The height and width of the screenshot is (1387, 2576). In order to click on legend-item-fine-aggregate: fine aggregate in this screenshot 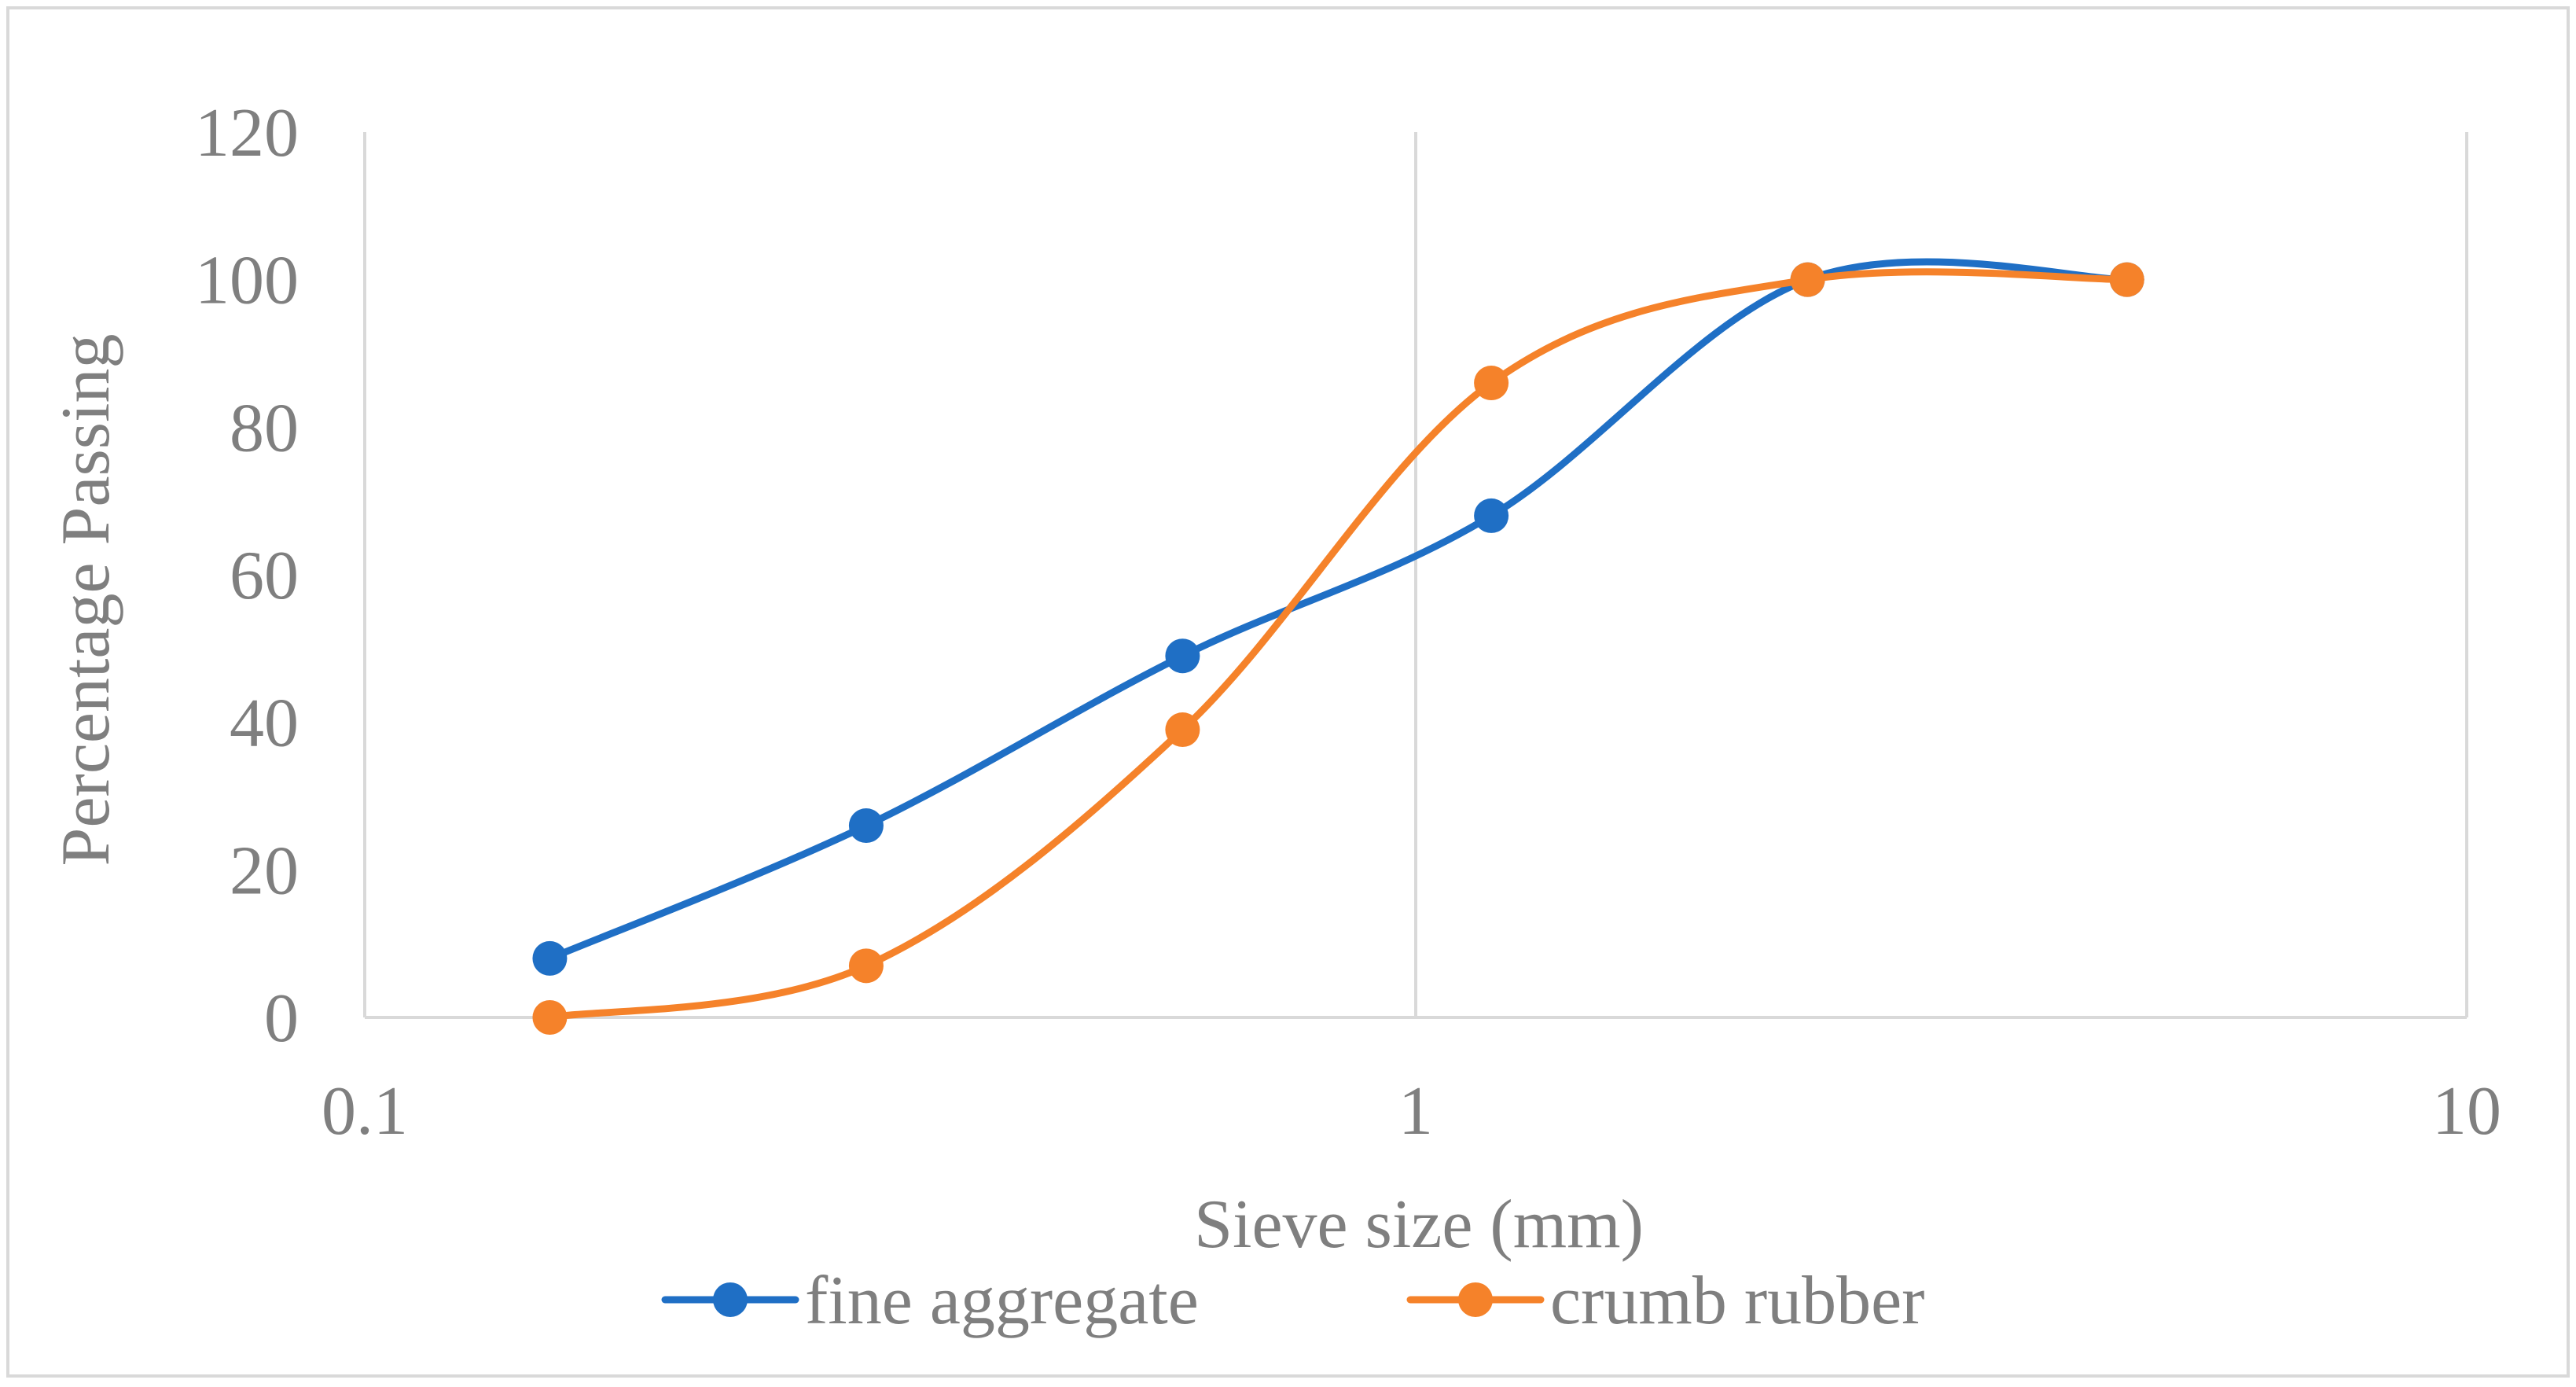, I will do `click(930, 1301)`.